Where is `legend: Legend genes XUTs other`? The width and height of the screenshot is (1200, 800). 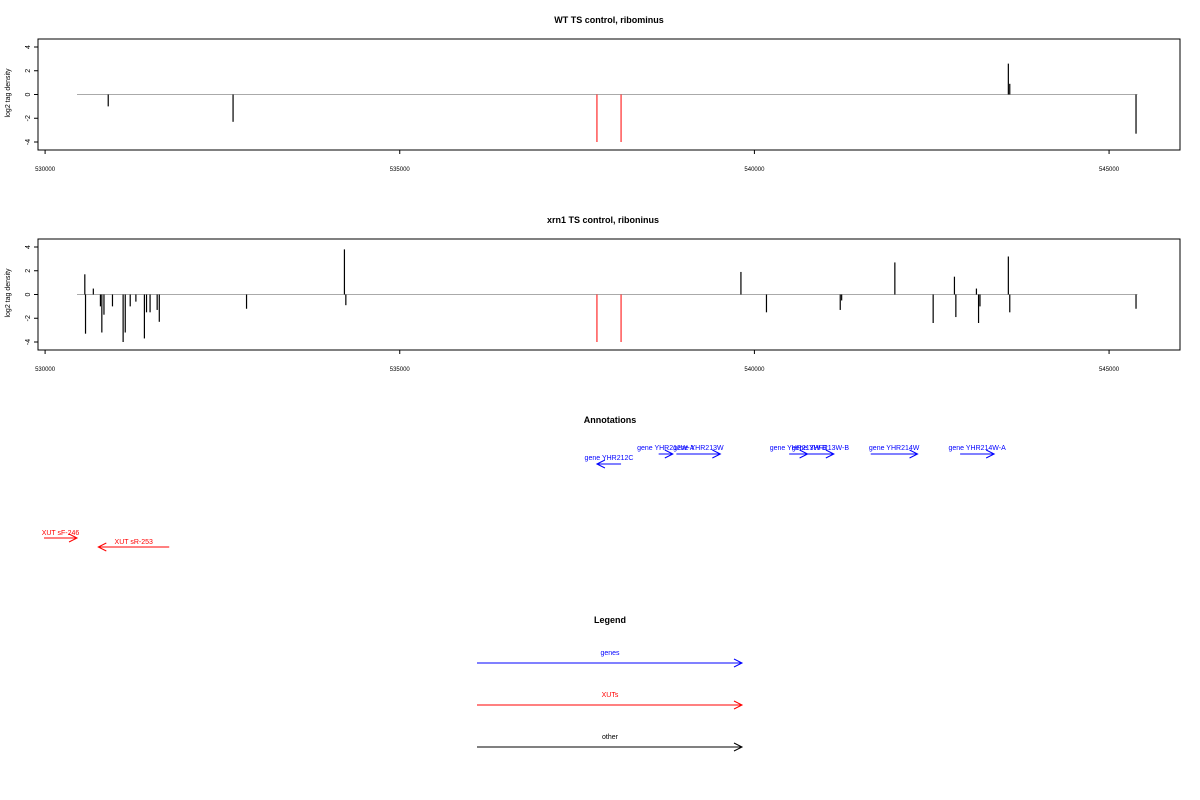
legend: Legend genes XUTs other is located at coordinates (610, 683).